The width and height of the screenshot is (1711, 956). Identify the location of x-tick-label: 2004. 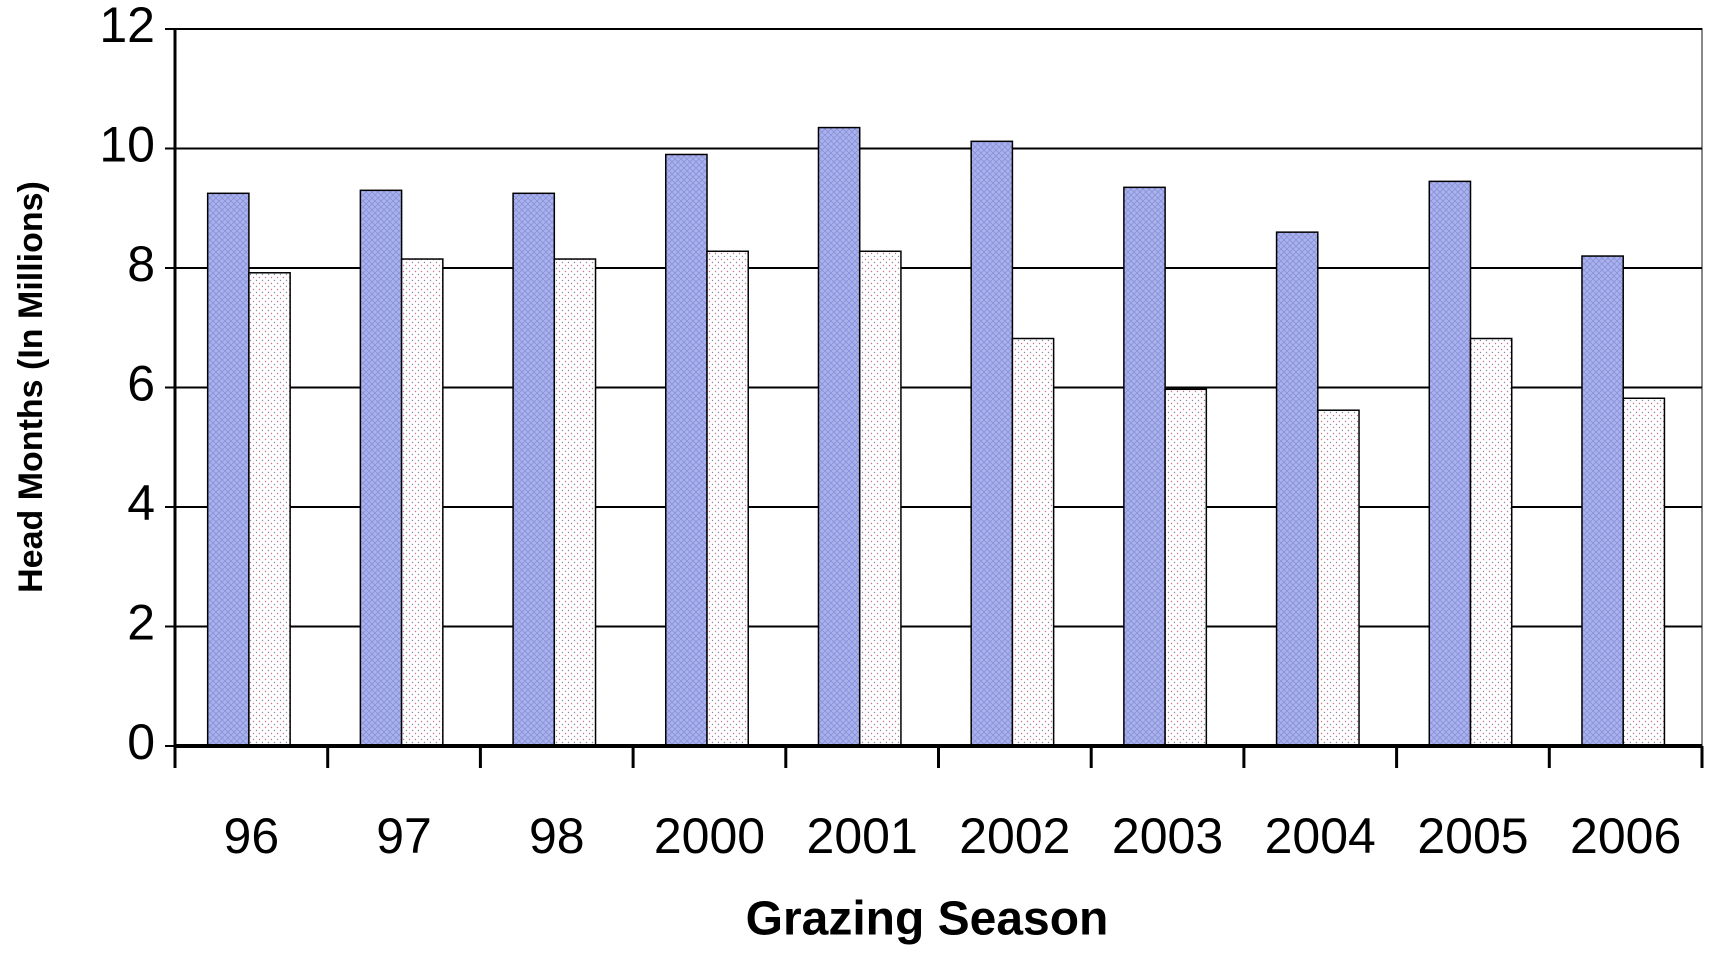
(1320, 836).